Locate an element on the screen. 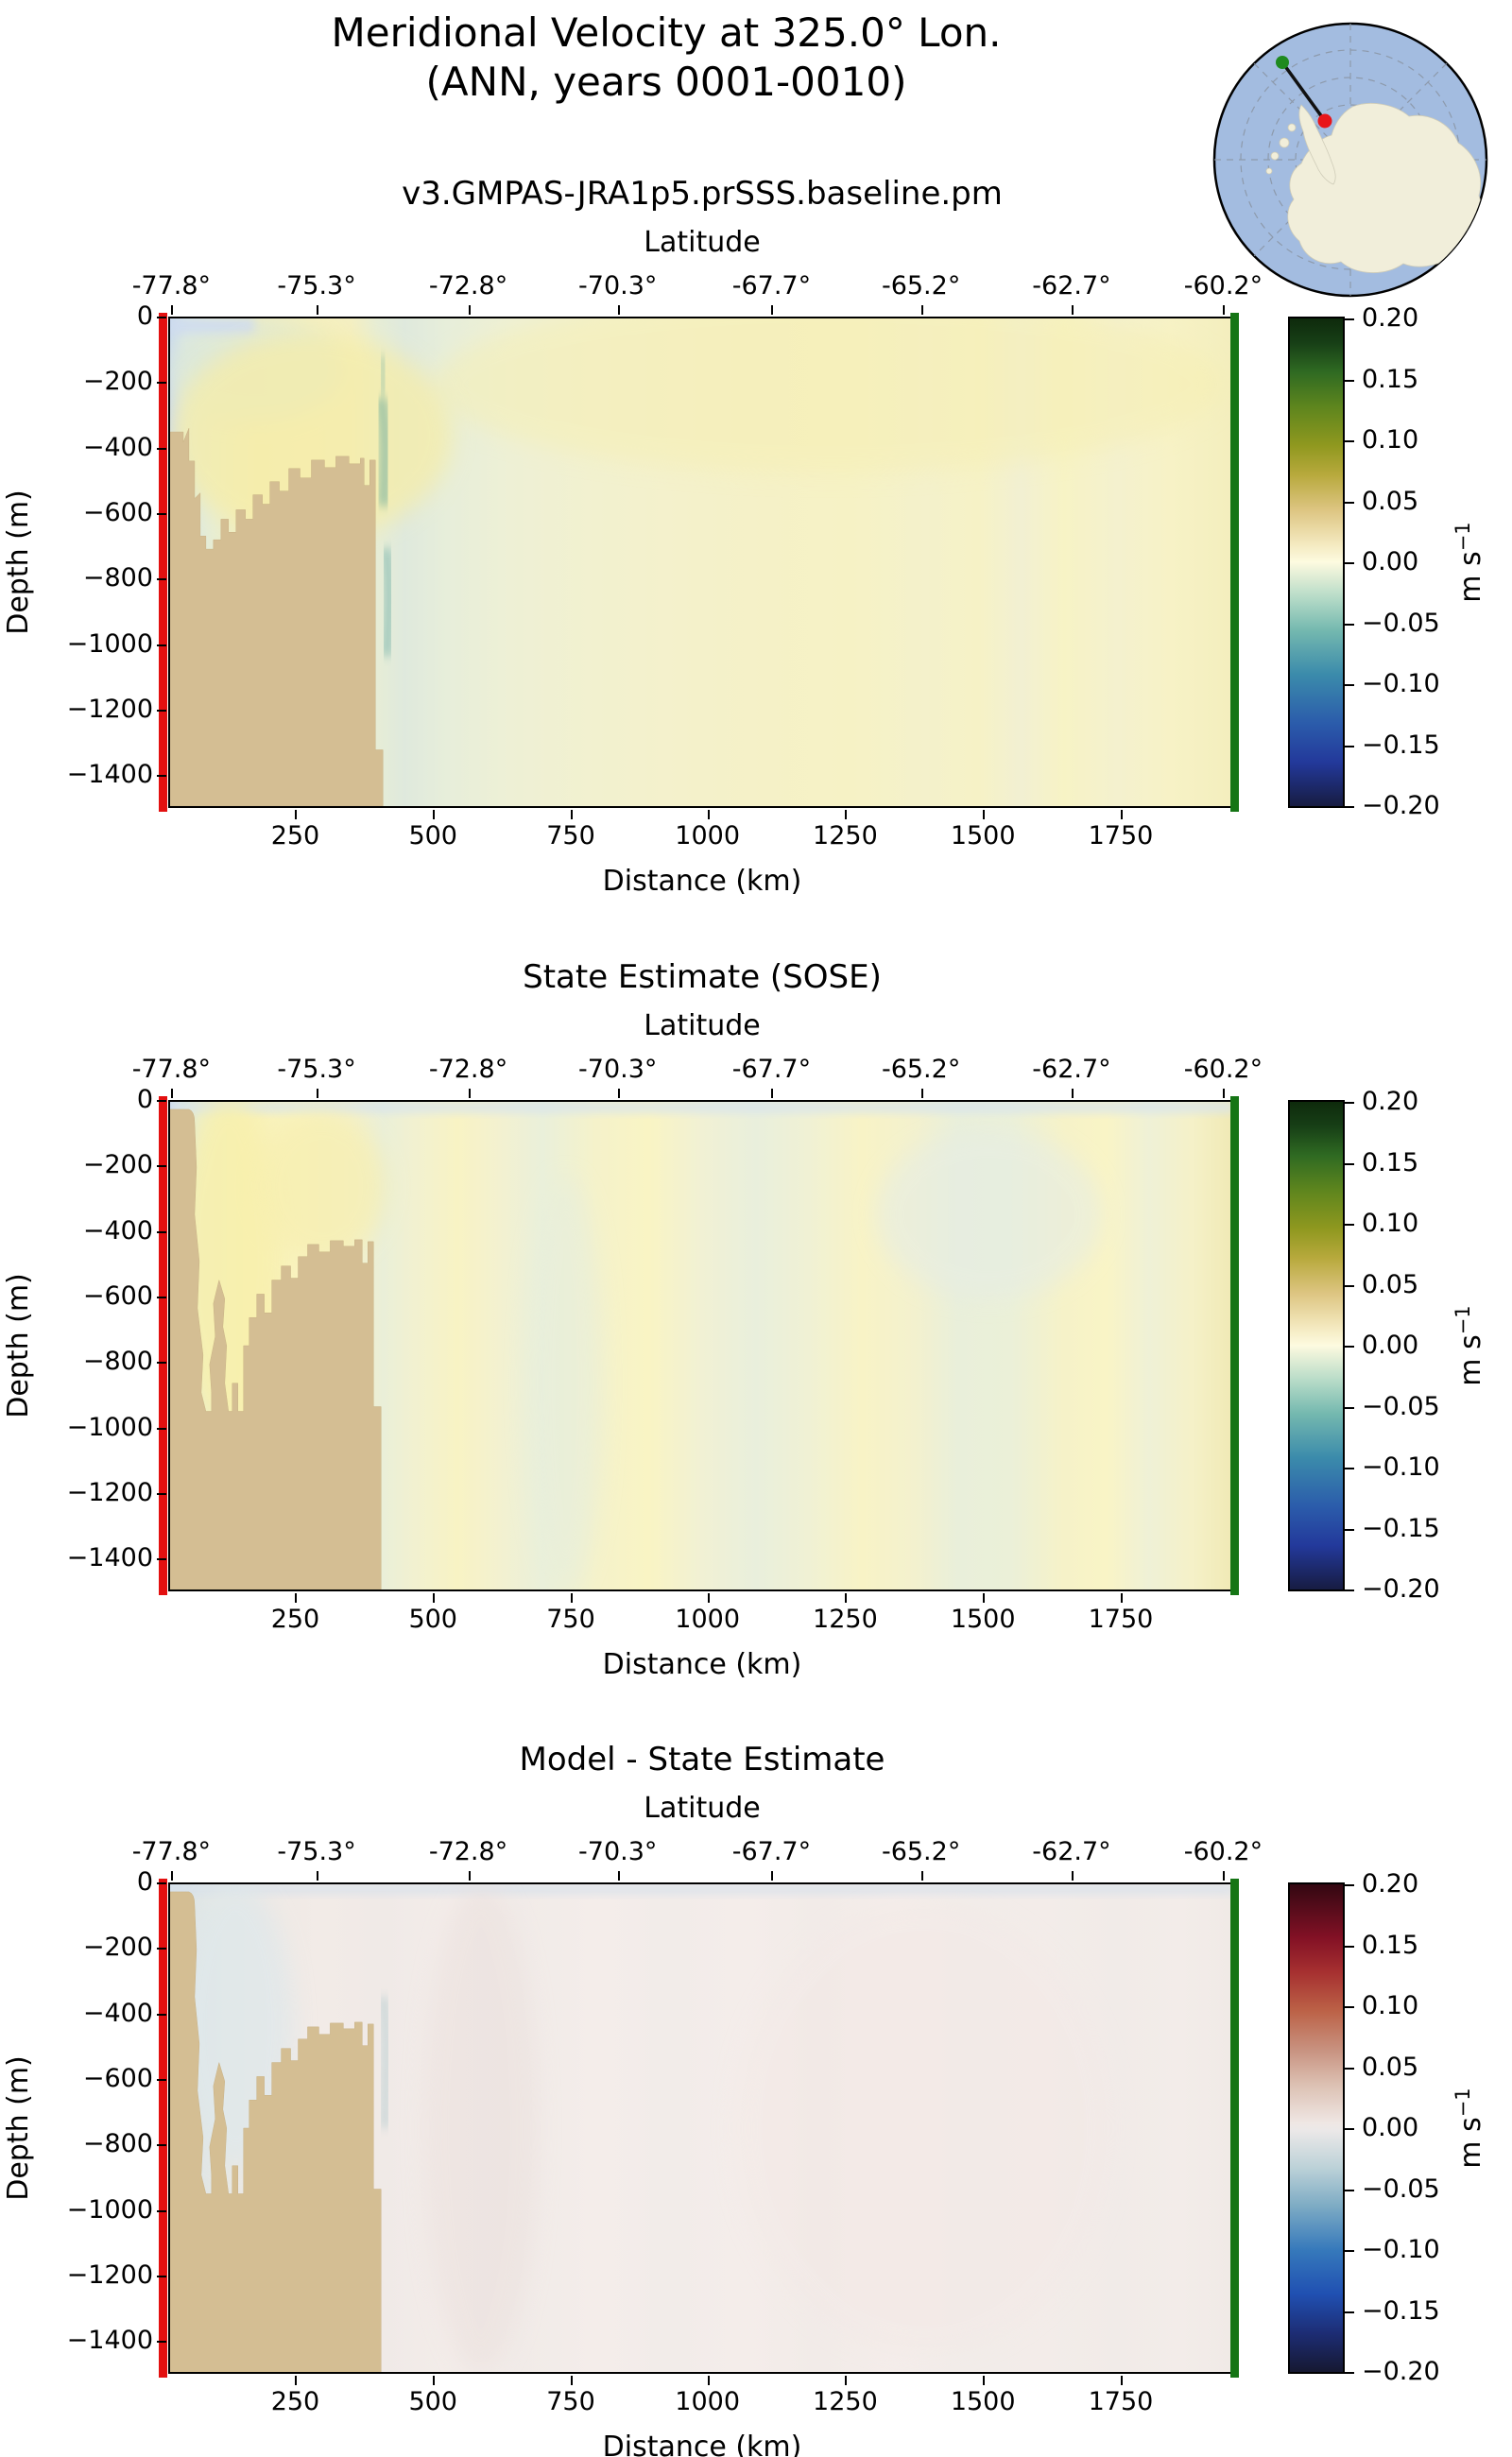 The height and width of the screenshot is (2457, 1512). latitude-tick-label: -77.8° is located at coordinates (171, 286).